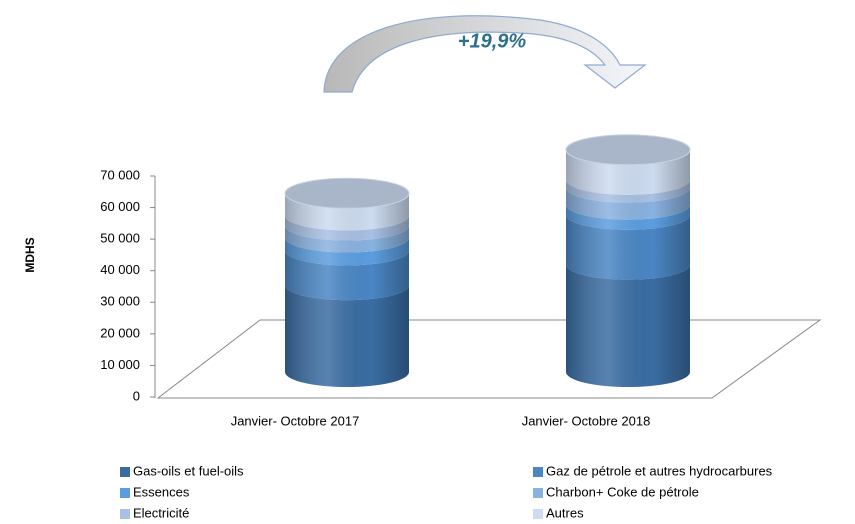 This screenshot has width=855, height=524. I want to click on y-tick-label: 20 000, so click(120, 332).